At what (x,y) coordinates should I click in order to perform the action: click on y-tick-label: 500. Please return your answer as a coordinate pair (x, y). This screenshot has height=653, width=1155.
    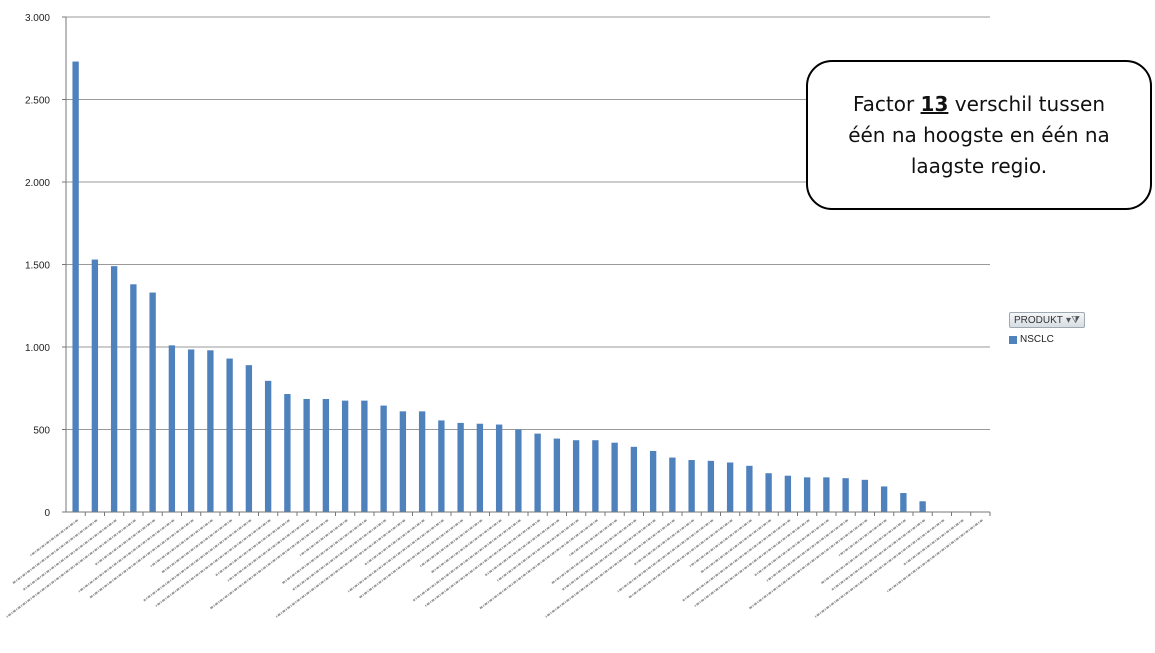
    Looking at the image, I should click on (41, 431).